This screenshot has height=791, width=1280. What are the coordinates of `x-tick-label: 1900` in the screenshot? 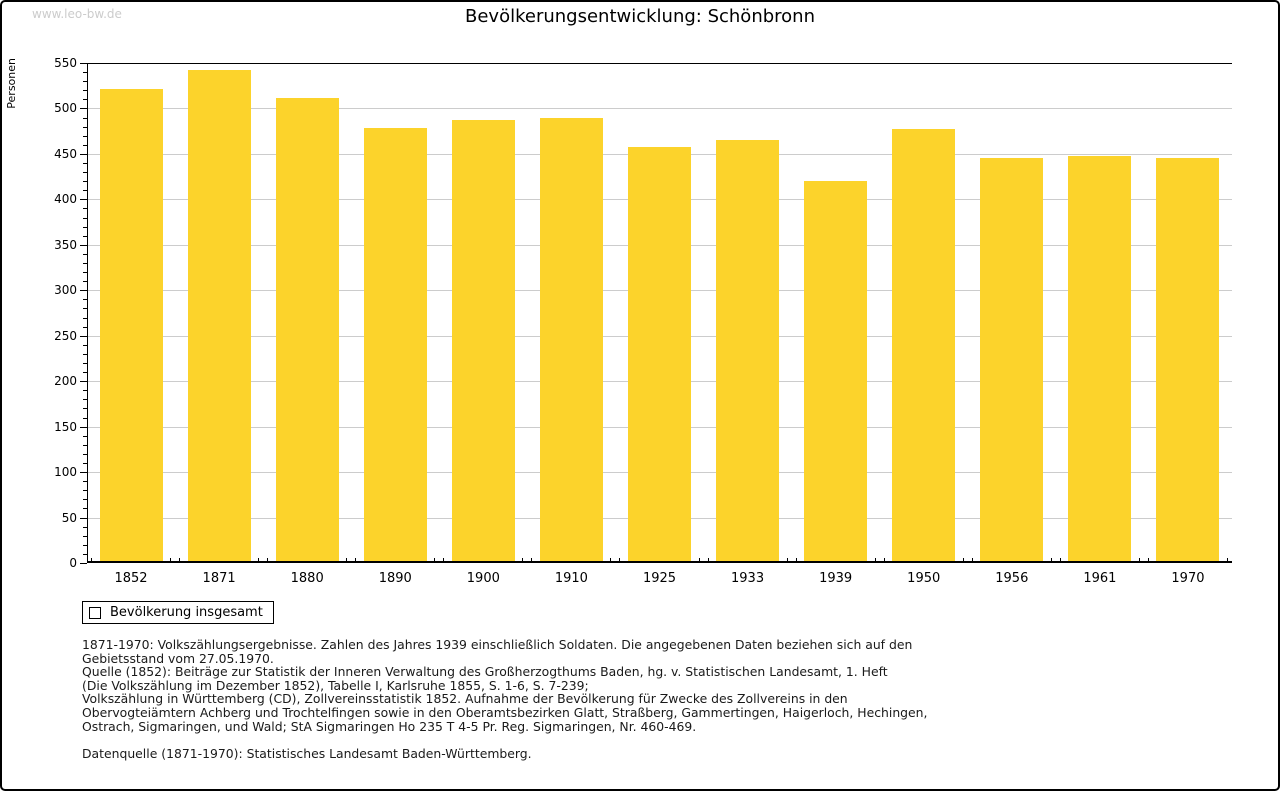 It's located at (483, 578).